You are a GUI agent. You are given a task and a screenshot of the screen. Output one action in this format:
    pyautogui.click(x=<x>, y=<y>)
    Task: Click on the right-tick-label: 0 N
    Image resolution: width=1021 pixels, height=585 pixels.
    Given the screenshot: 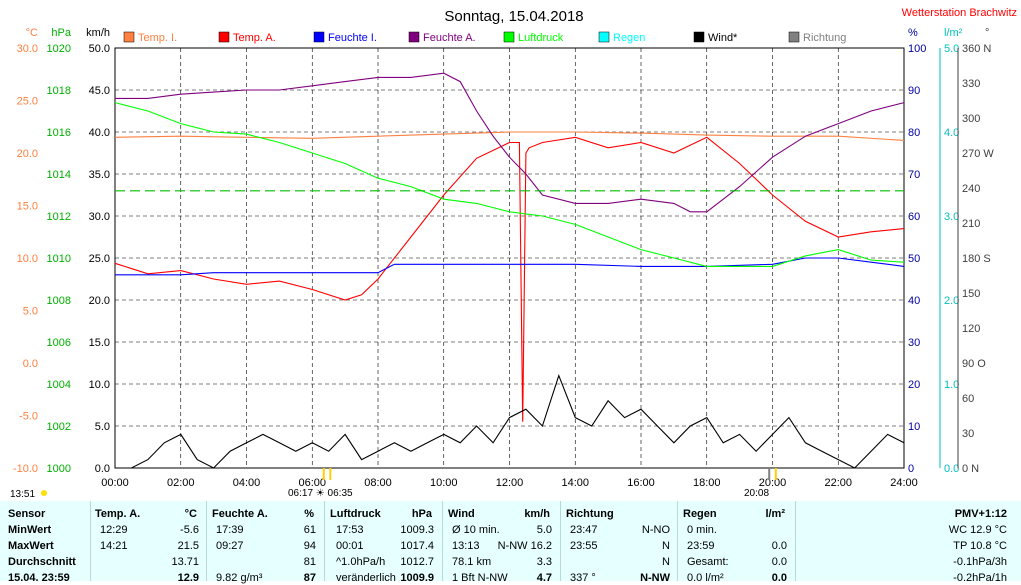 What is the action you would take?
    pyautogui.click(x=970, y=469)
    